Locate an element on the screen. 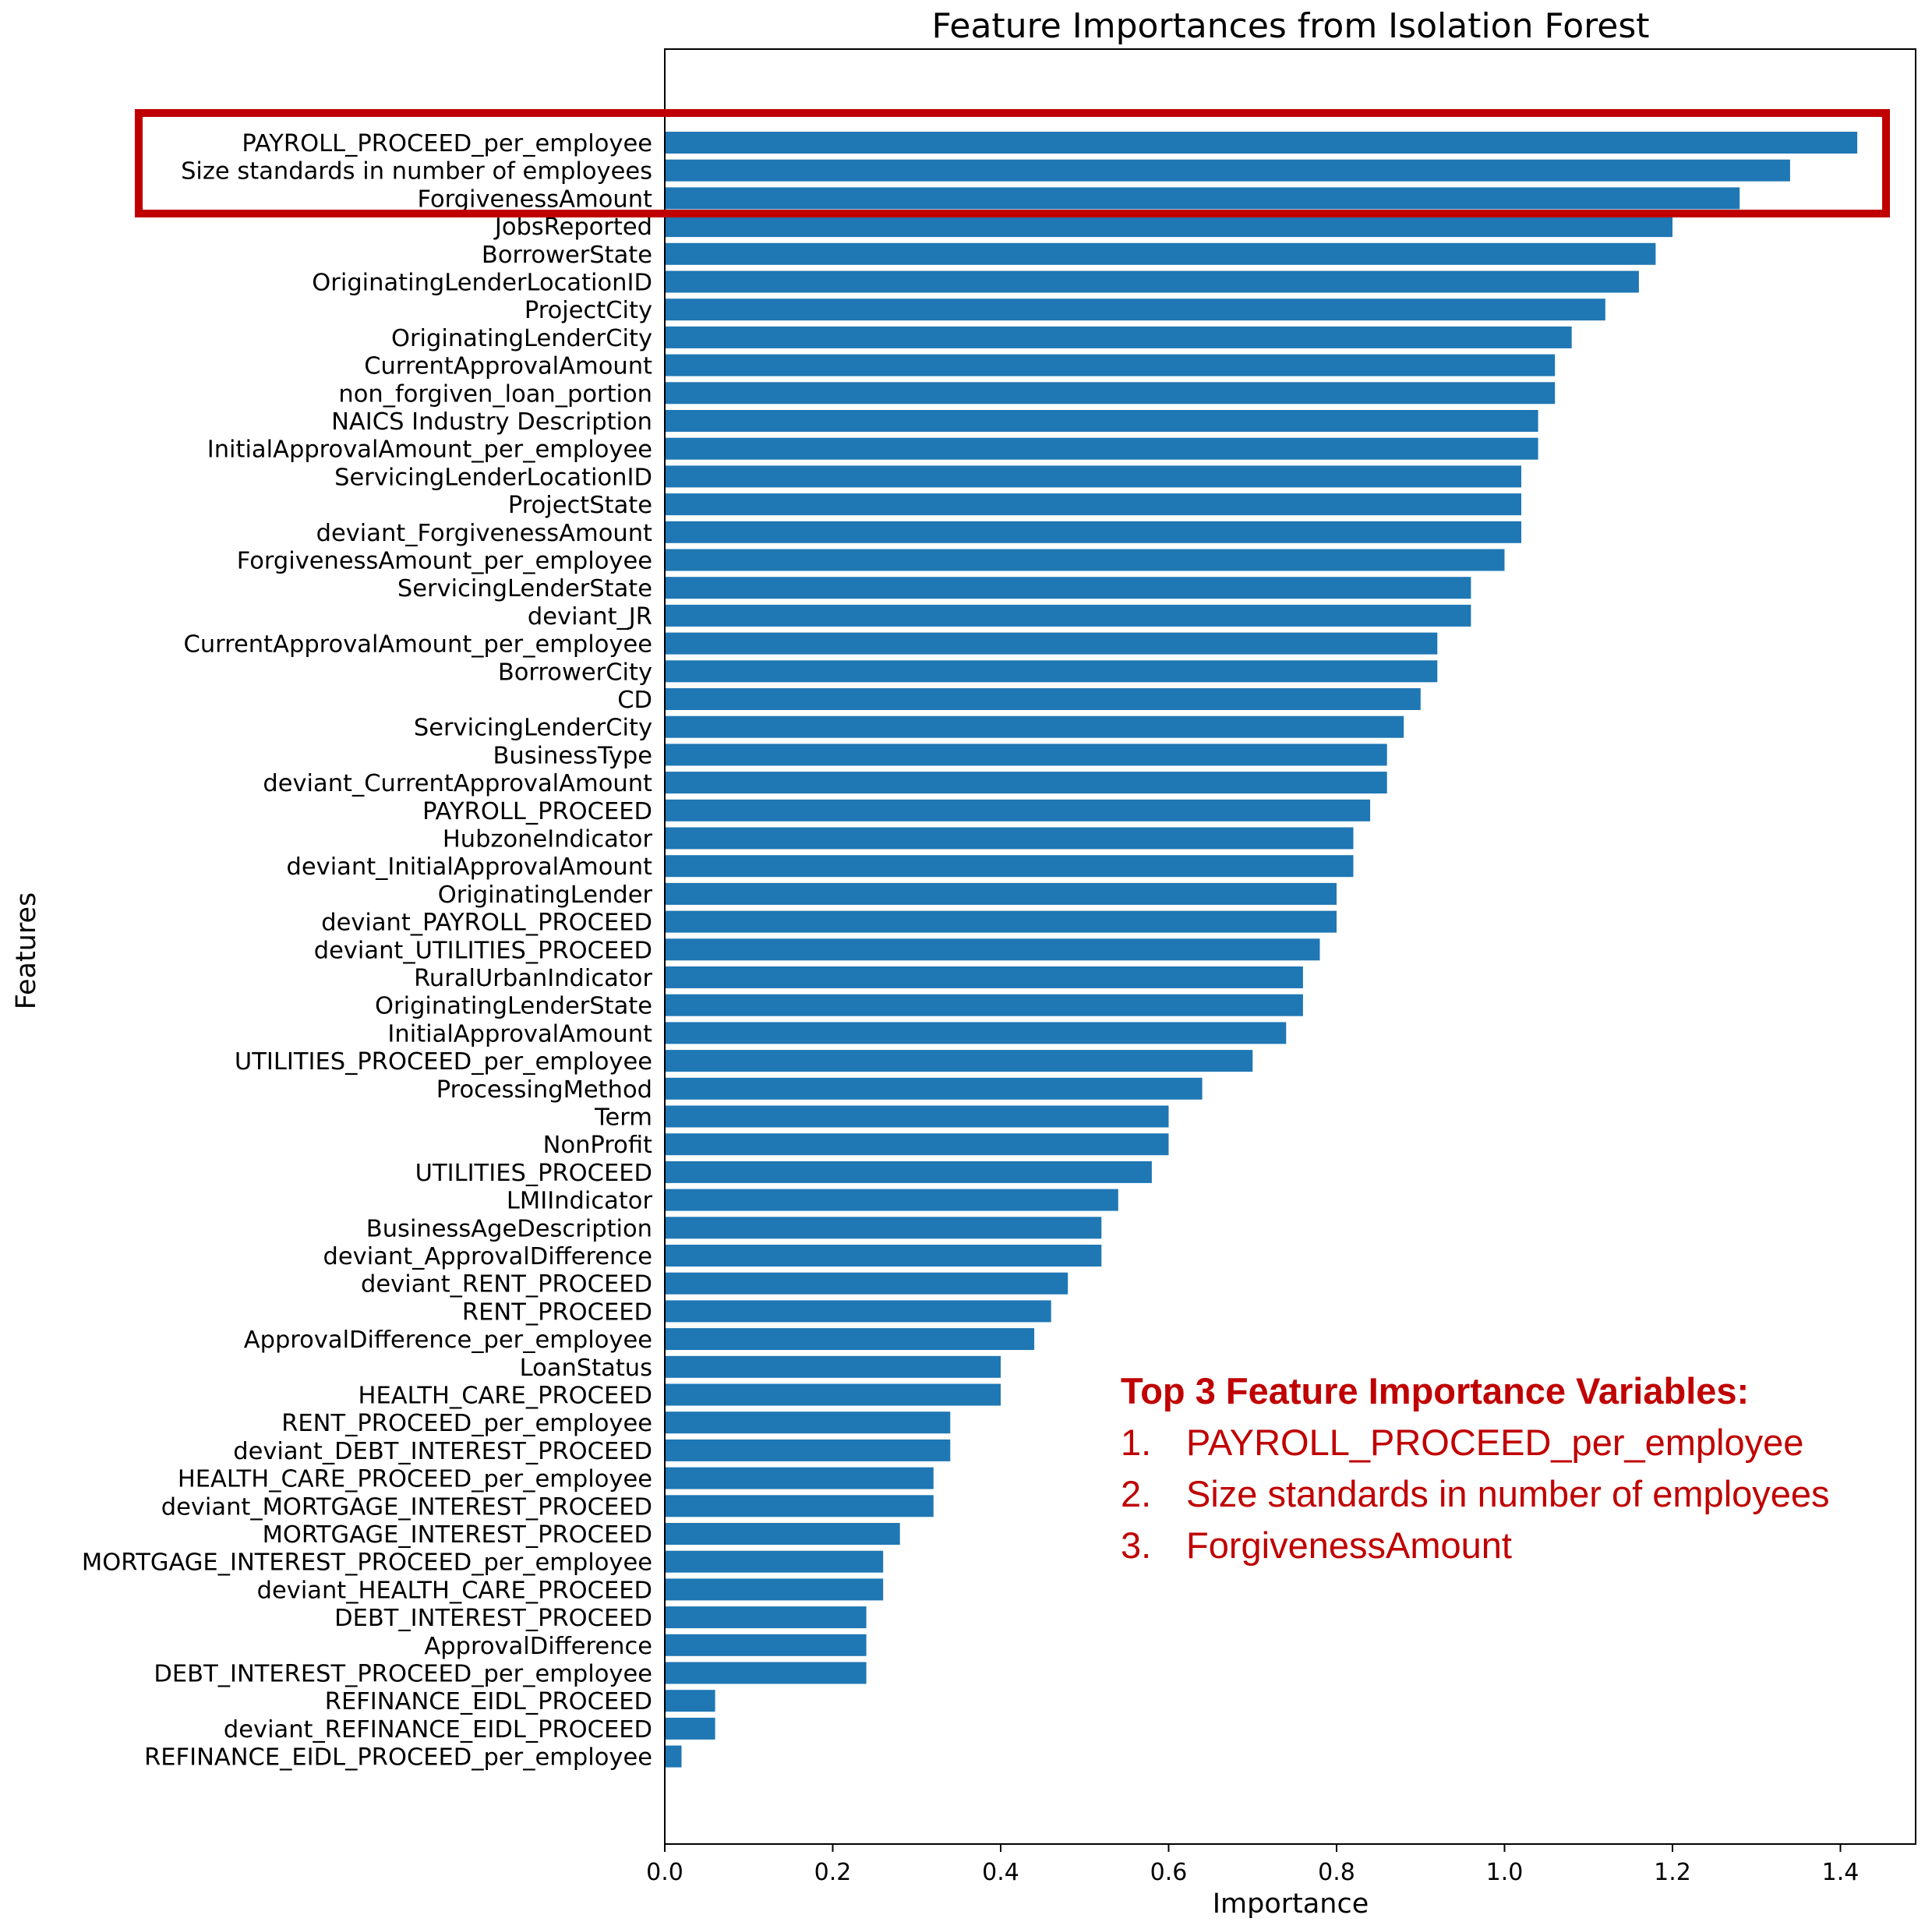  category-label: deviant_PAYROLL_PROCEED is located at coordinates (486, 924).